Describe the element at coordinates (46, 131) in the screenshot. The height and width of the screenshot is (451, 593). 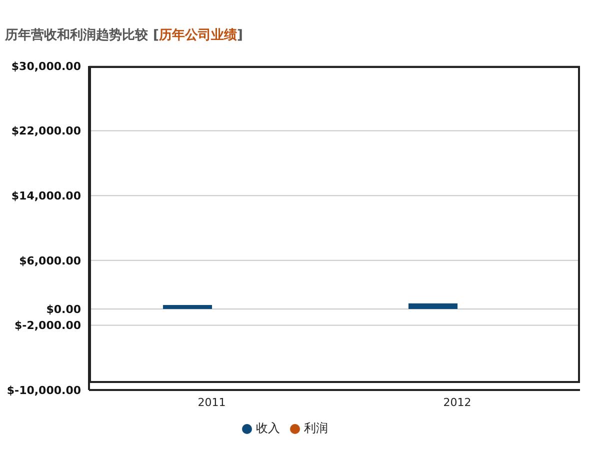
I see `y-tick-label: $22,000.00` at that location.